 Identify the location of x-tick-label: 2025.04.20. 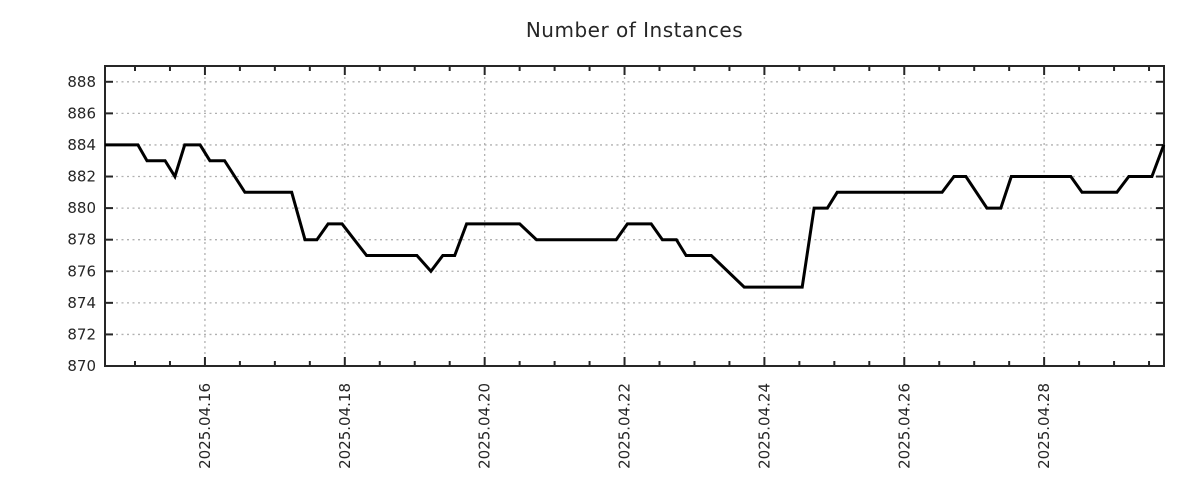
(485, 426).